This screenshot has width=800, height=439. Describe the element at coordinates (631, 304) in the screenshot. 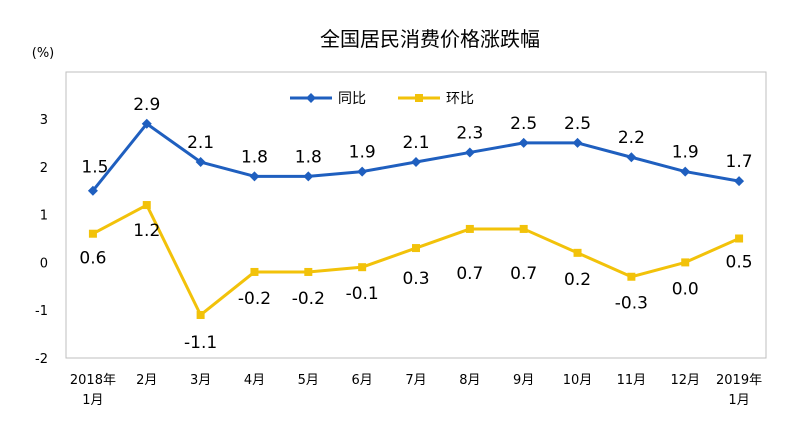

I see `data-label: -0.3` at that location.